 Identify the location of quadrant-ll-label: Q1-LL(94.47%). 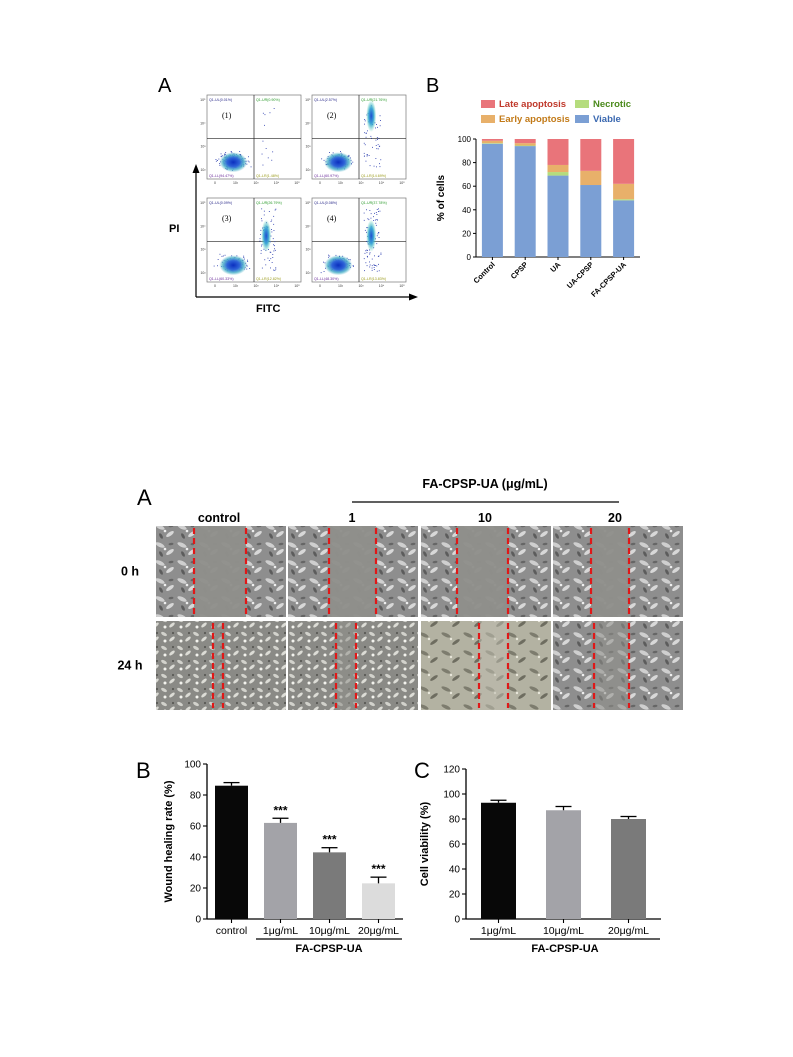
(221, 176).